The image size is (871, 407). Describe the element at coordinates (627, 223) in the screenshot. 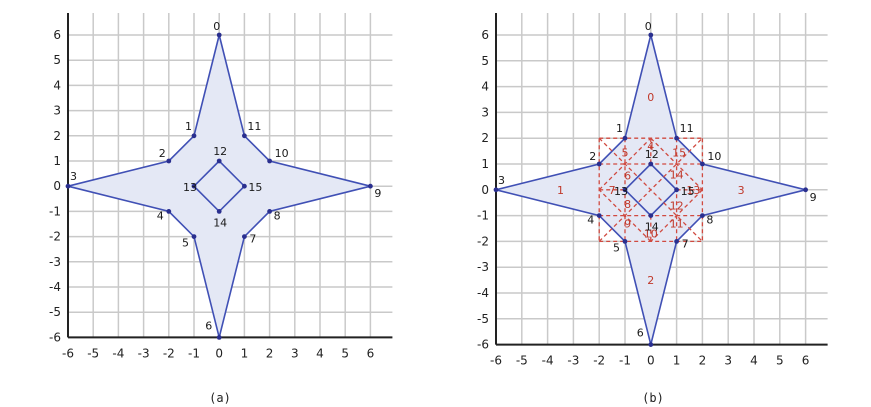

I see `region-label: 9` at that location.